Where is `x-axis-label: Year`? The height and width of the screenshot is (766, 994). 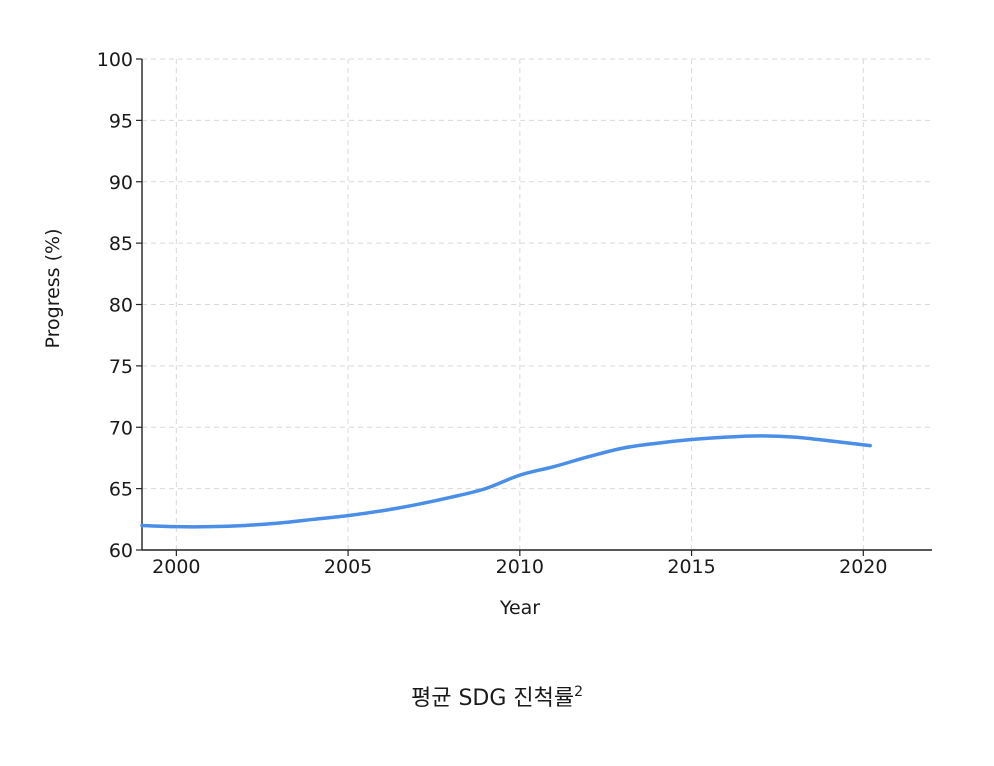
x-axis-label: Year is located at coordinates (519, 608).